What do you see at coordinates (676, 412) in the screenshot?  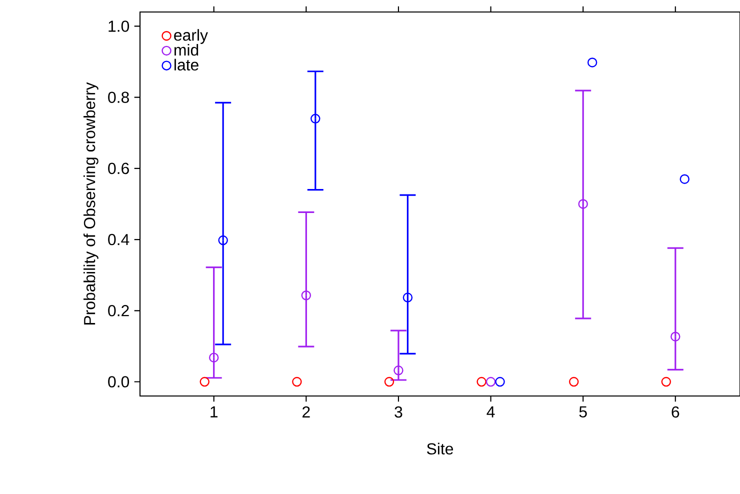 I see `x-tick-label: 6` at bounding box center [676, 412].